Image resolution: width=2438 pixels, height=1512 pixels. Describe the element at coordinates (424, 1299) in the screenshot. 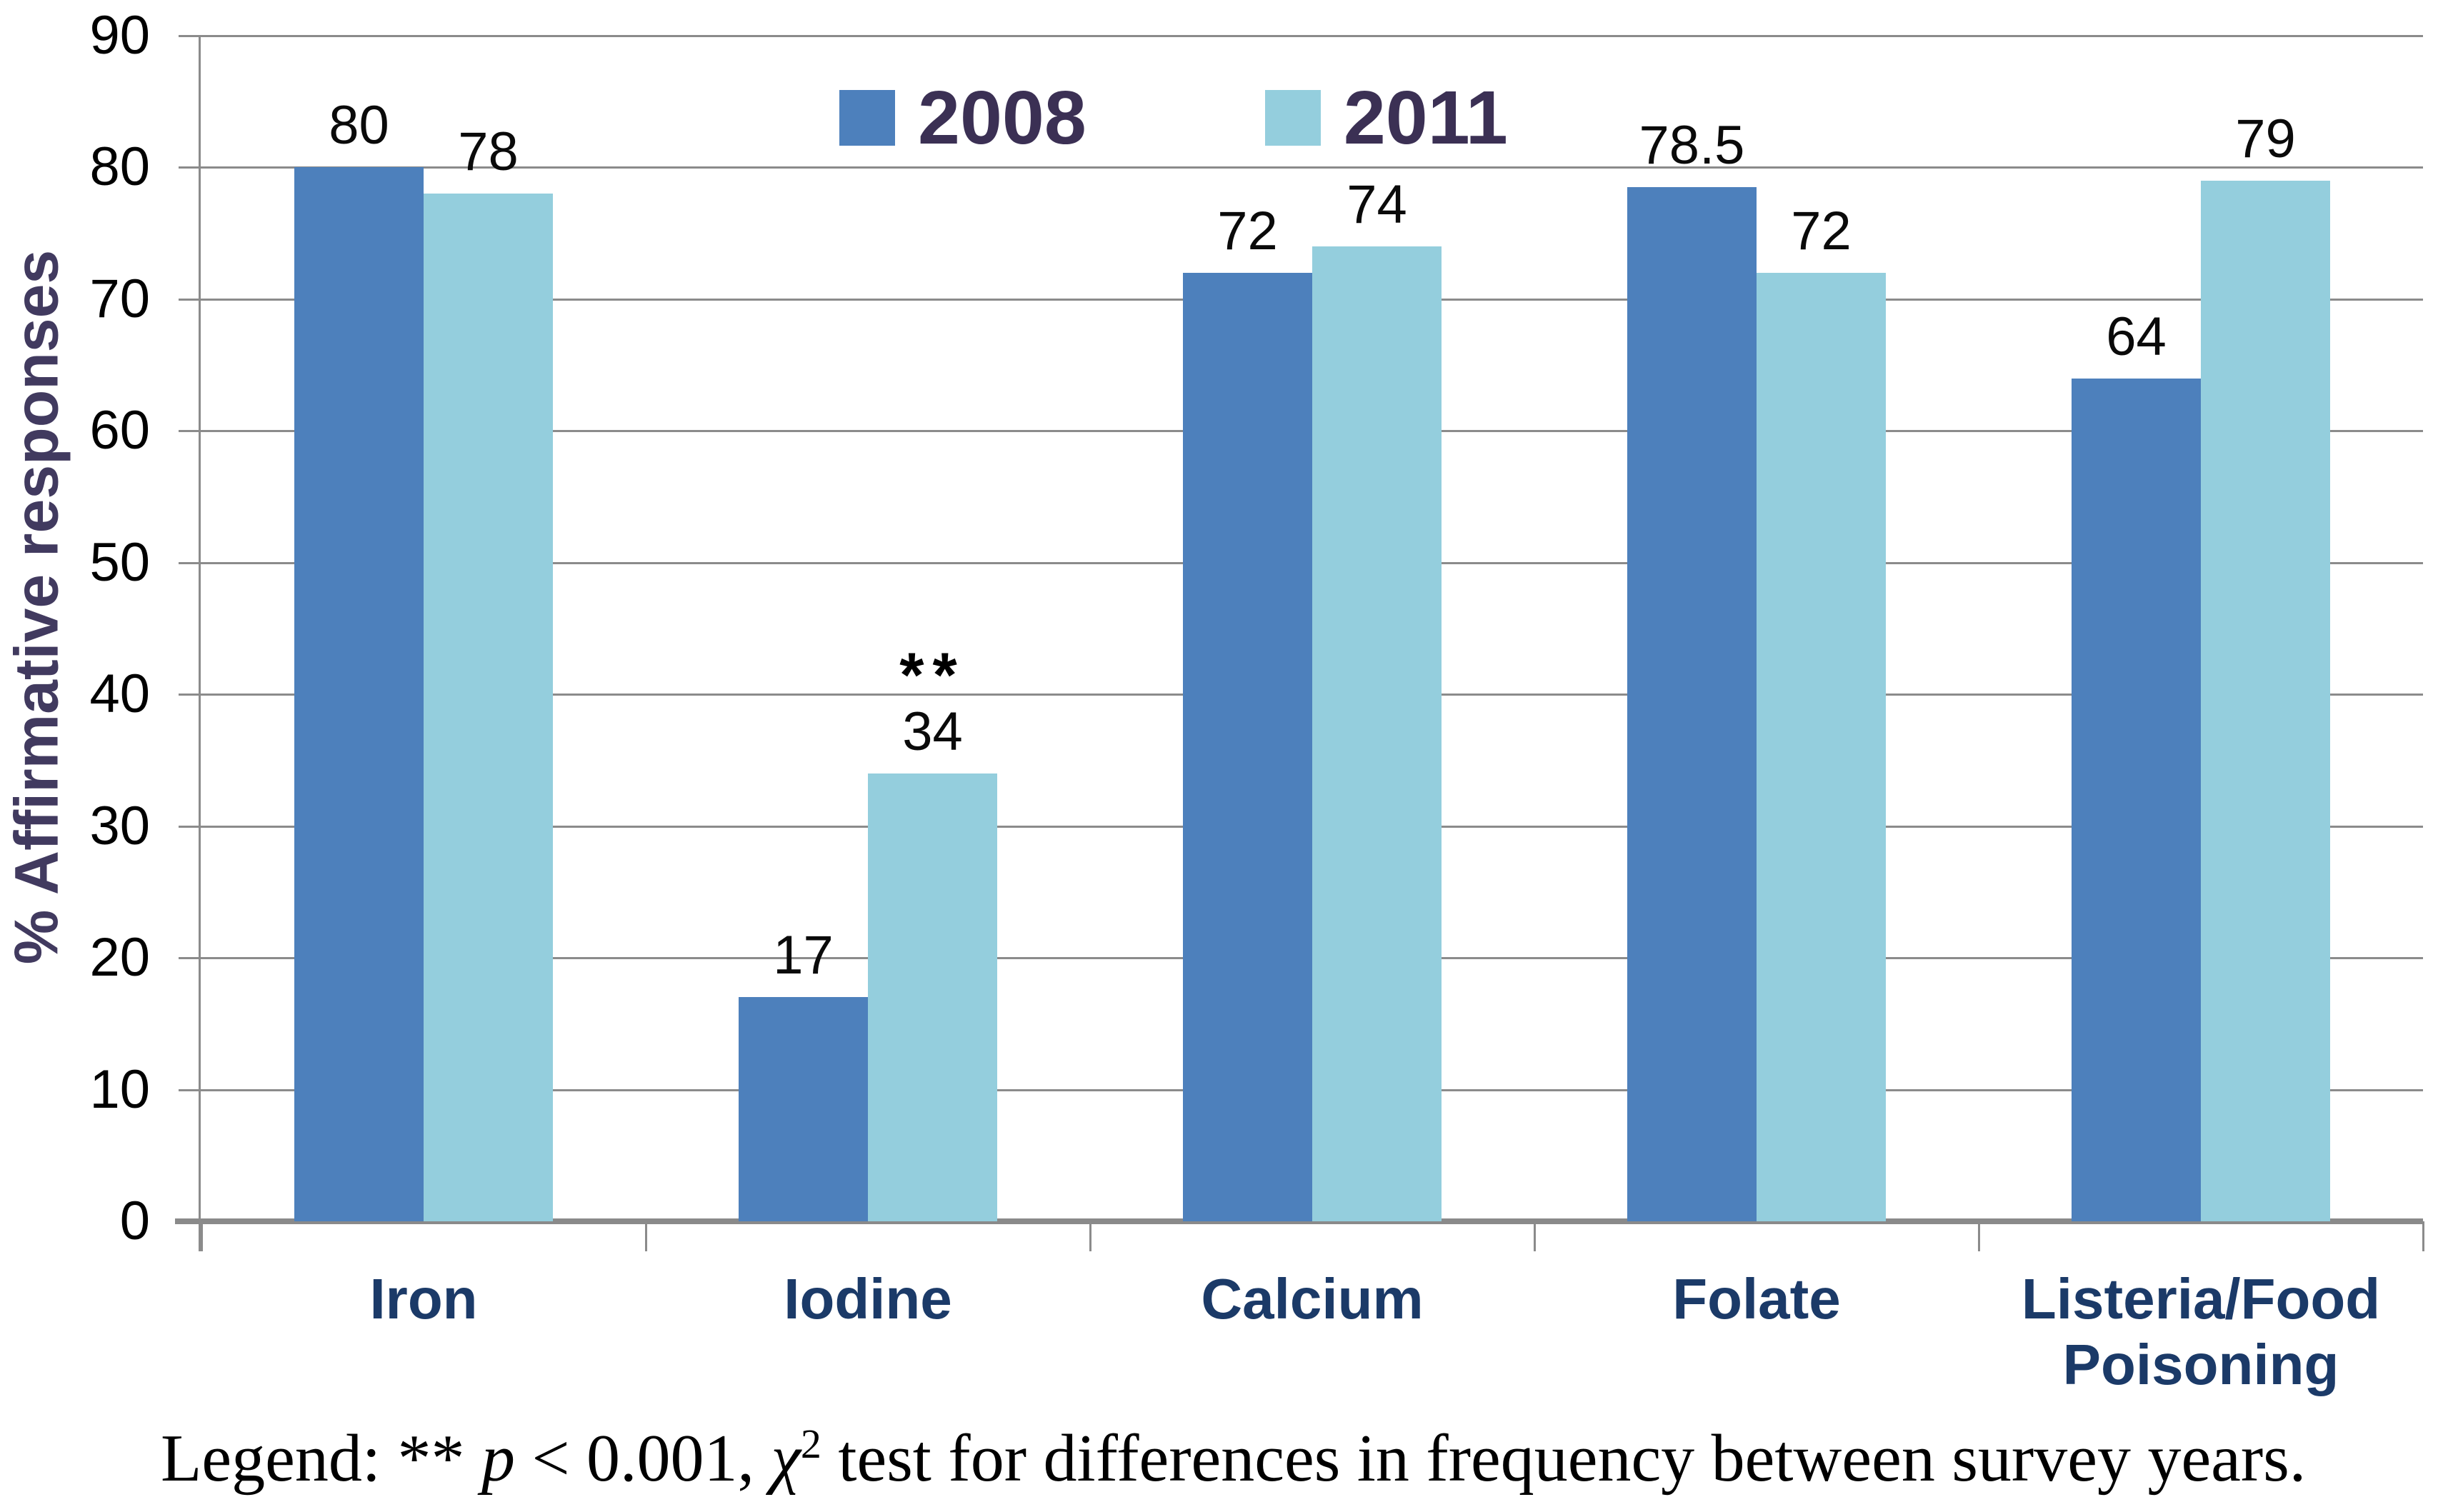

I see `category-label-iron: Iron` at that location.